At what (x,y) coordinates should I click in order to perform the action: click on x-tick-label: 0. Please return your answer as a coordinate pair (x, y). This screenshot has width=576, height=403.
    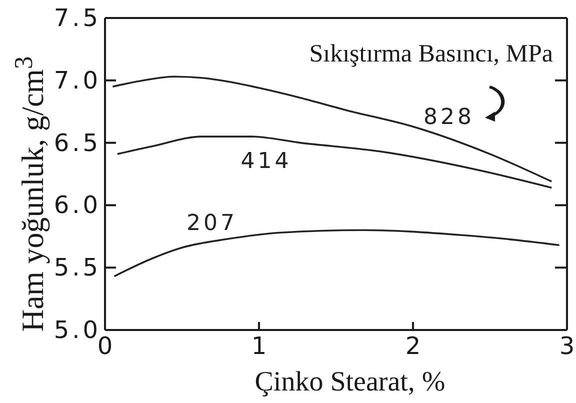
    Looking at the image, I should click on (106, 346).